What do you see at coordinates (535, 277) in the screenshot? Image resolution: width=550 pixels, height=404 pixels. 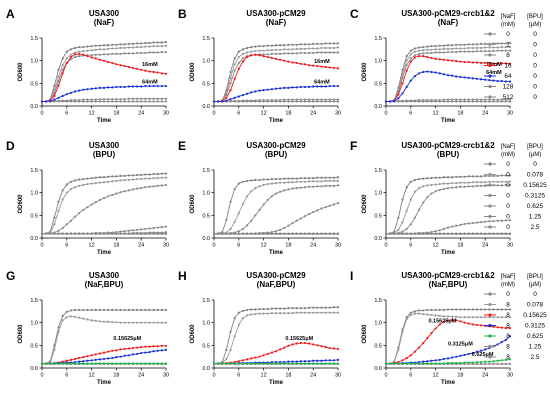 I see `legend-header-bpu: [BPU]` at bounding box center [535, 277].